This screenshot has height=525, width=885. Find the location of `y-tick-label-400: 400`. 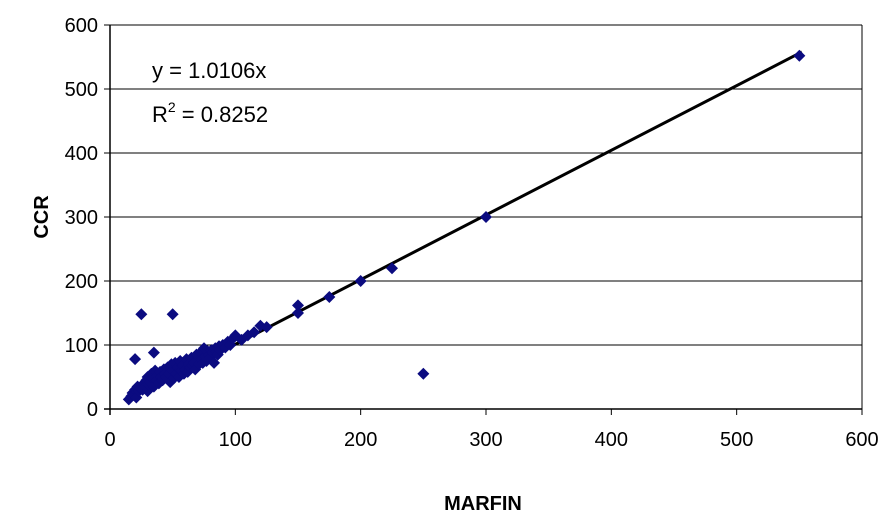

y-tick-label-400: 400 is located at coordinates (81, 154).